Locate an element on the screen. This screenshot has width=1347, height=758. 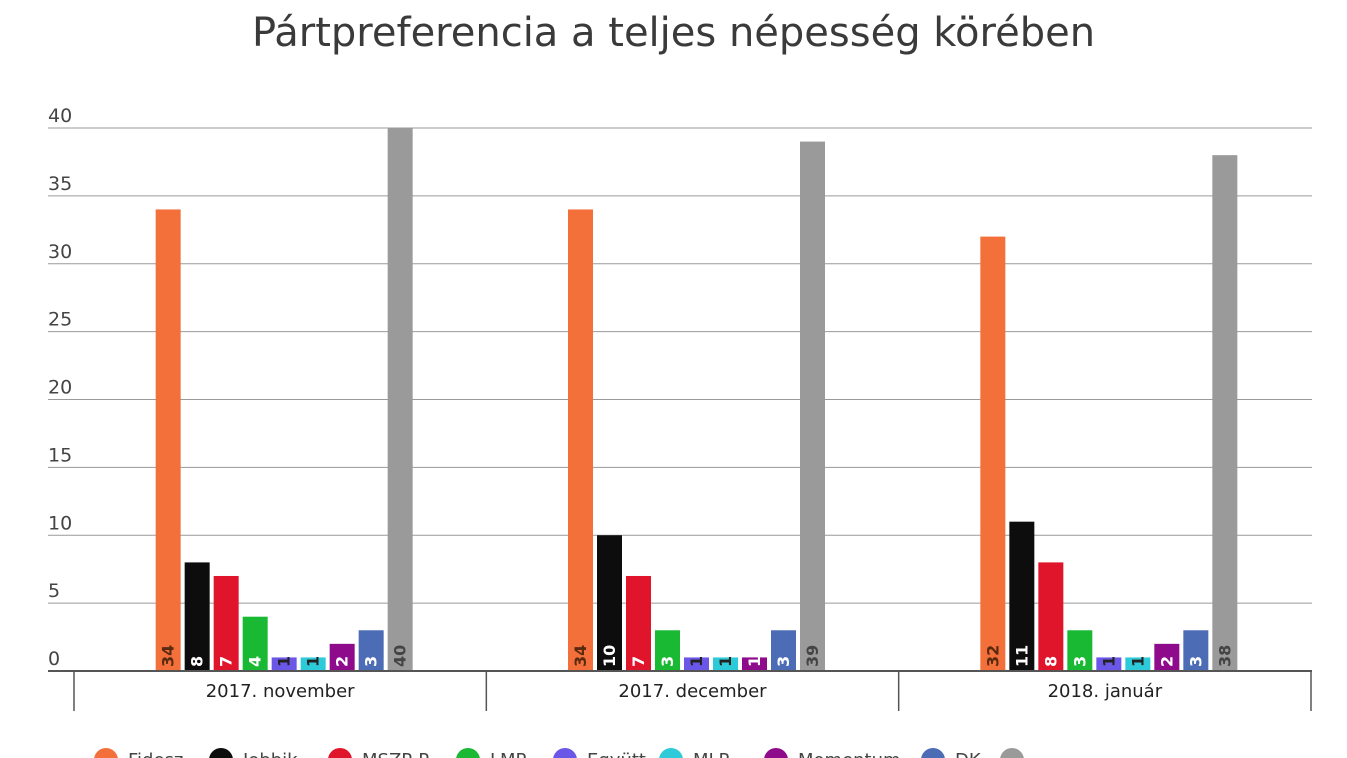
y-tick-label: 0 is located at coordinates (54, 659).